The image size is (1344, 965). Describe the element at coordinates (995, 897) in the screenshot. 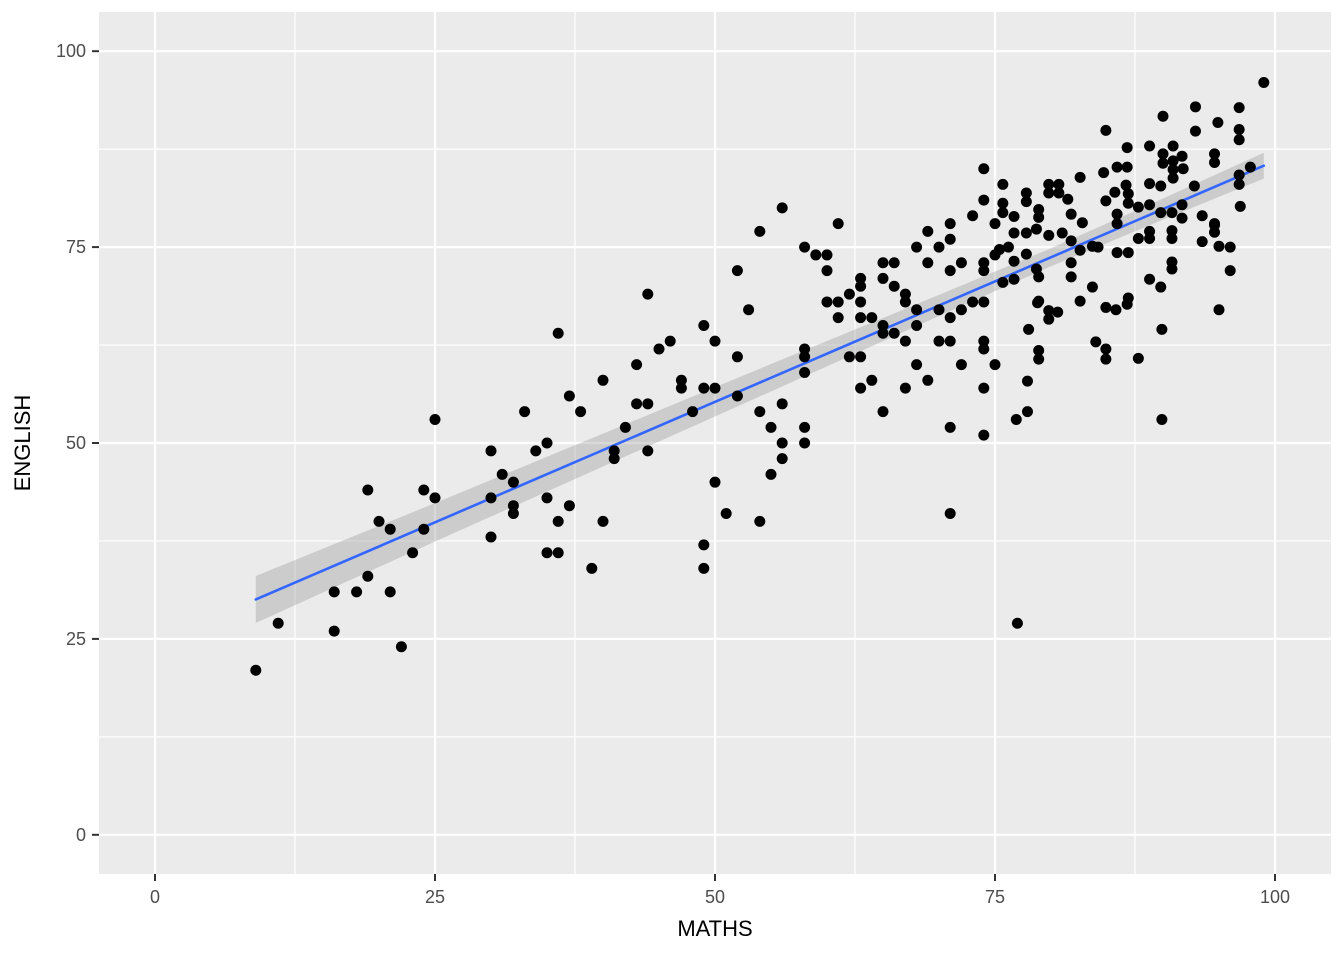

I see `x-tick-label: 75` at that location.